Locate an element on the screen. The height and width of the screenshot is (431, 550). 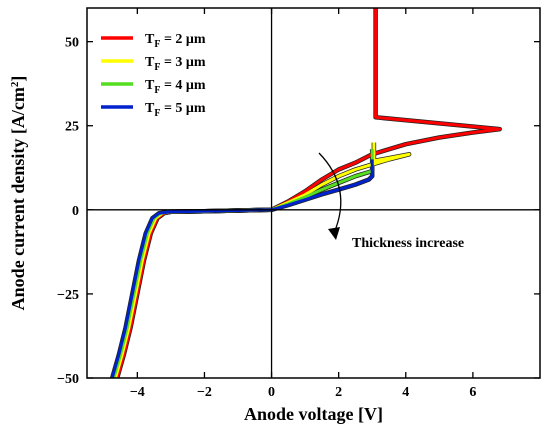
arrow-head is located at coordinates (334, 233).